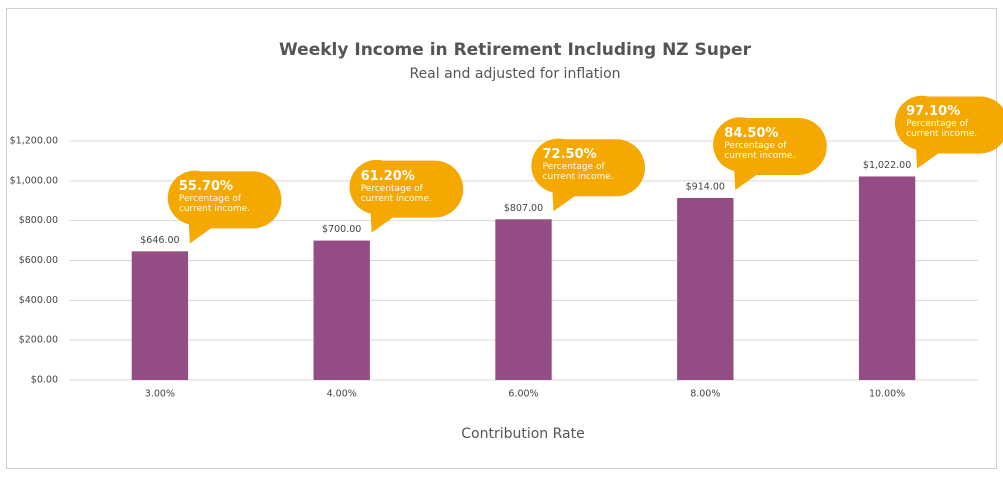 The image size is (1003, 480). I want to click on callout: 61.20% Percentage of current income., so click(407, 186).